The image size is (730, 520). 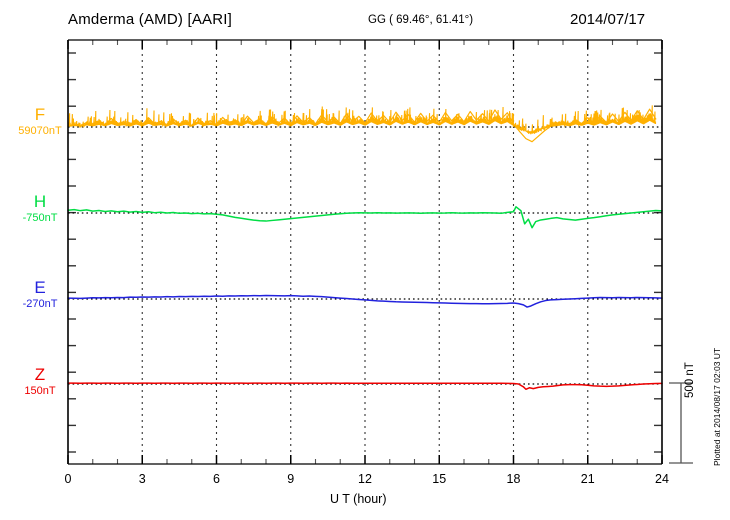 I want to click on scale-bar-label: 500 nT, so click(x=690, y=380).